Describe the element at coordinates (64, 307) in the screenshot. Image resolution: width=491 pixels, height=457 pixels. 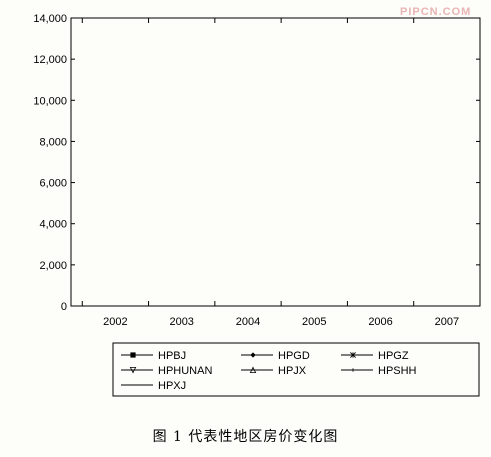
I see `y-tick-label: 0` at that location.